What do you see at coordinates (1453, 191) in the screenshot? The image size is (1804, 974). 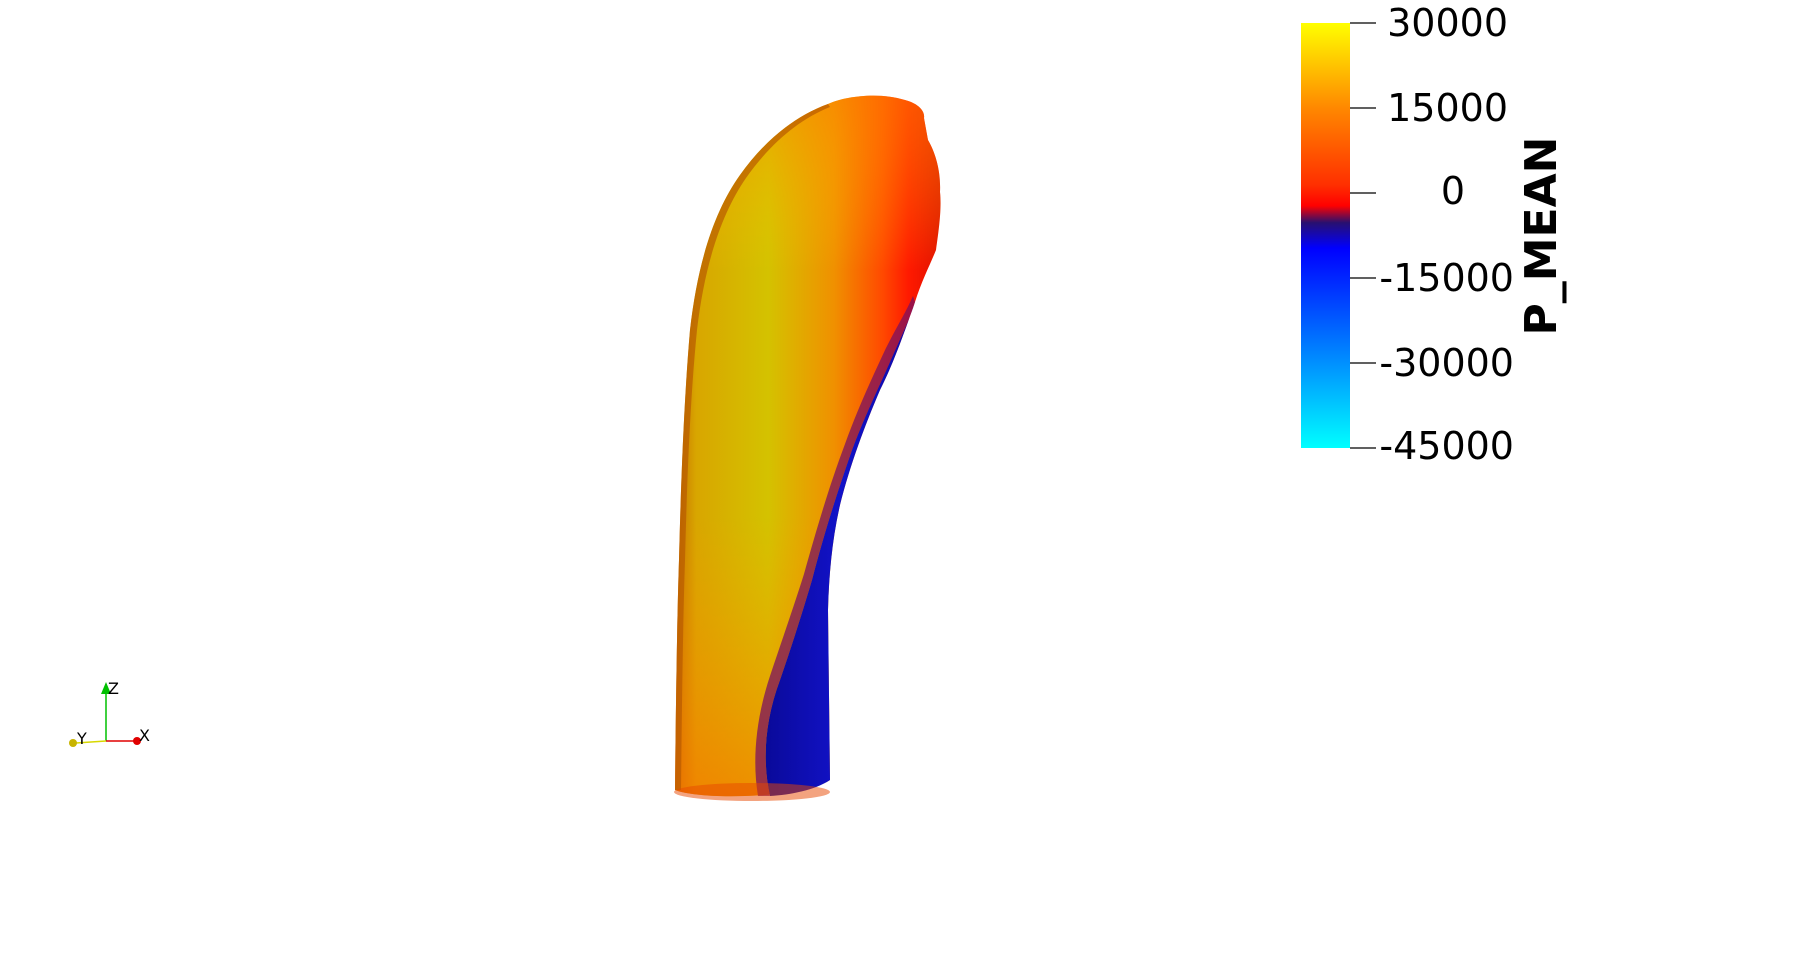 I see `tick-label-0: 0` at bounding box center [1453, 191].